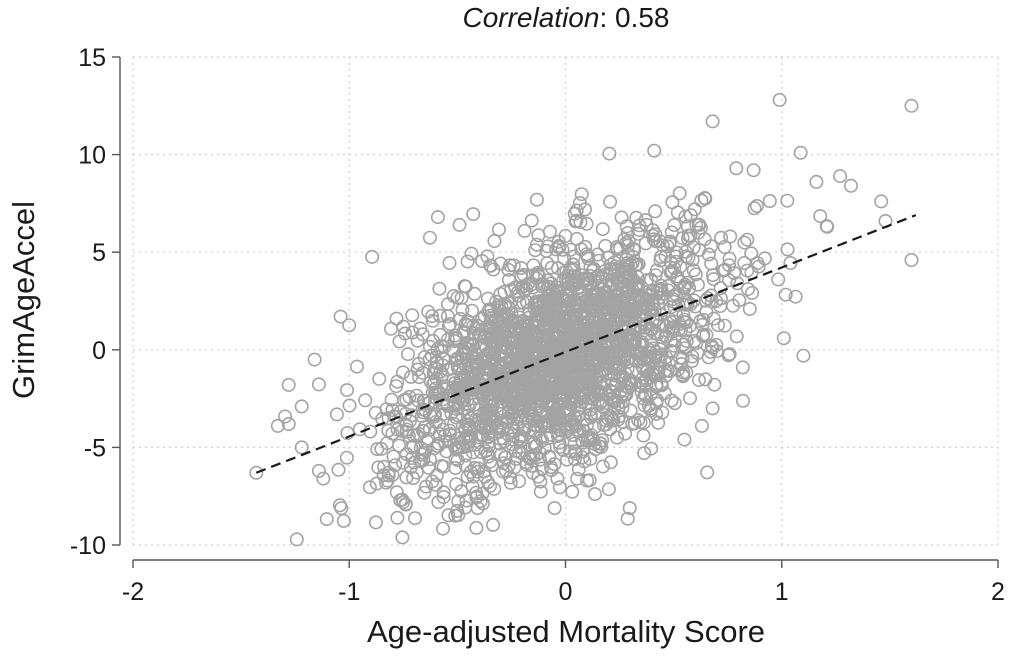 This screenshot has width=1020, height=656. Describe the element at coordinates (782, 592) in the screenshot. I see `x-tick-label: 1` at that location.